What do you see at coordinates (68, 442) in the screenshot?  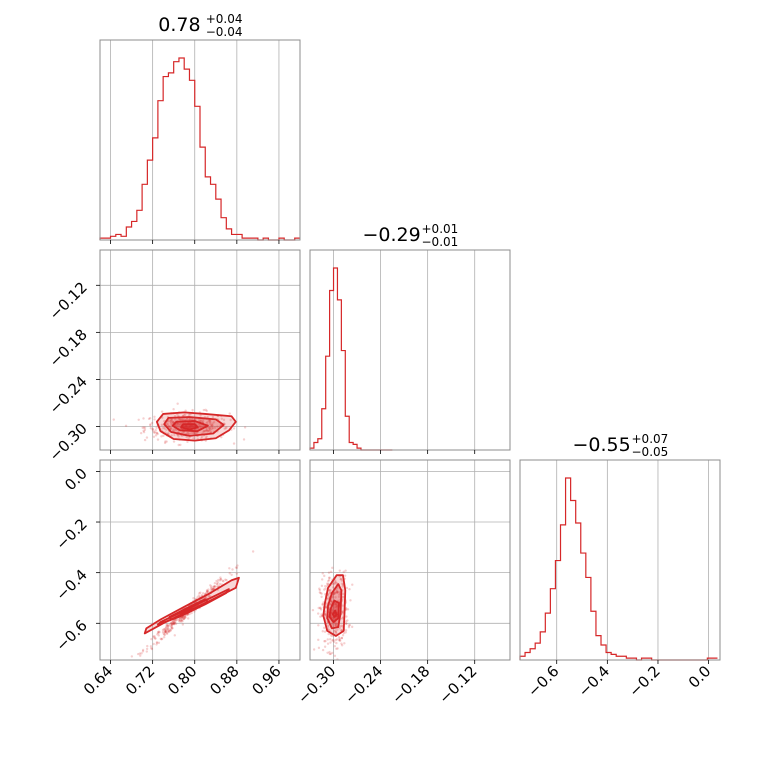 I see `y-tick-label: −0.30` at bounding box center [68, 442].